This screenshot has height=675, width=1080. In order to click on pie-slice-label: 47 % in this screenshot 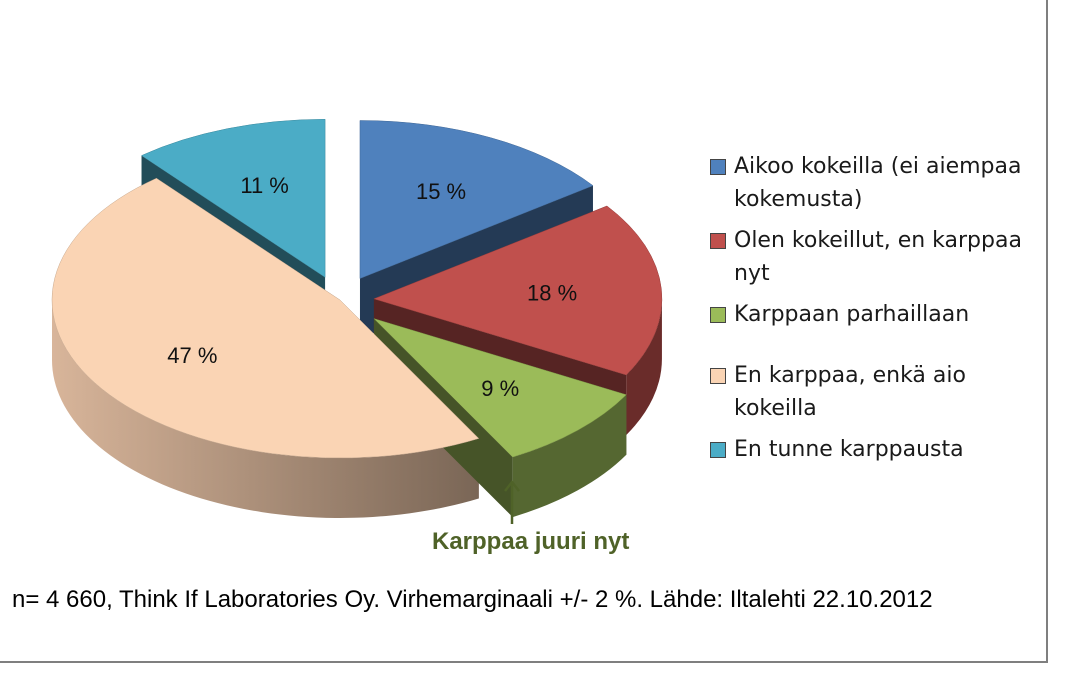, I will do `click(192, 355)`.